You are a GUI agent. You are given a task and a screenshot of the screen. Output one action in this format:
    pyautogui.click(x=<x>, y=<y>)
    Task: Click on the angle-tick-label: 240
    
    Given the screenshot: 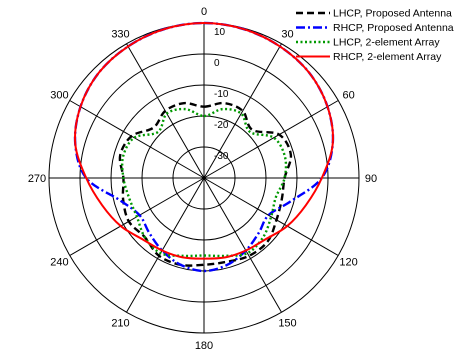 What is the action you would take?
    pyautogui.click(x=59, y=263)
    